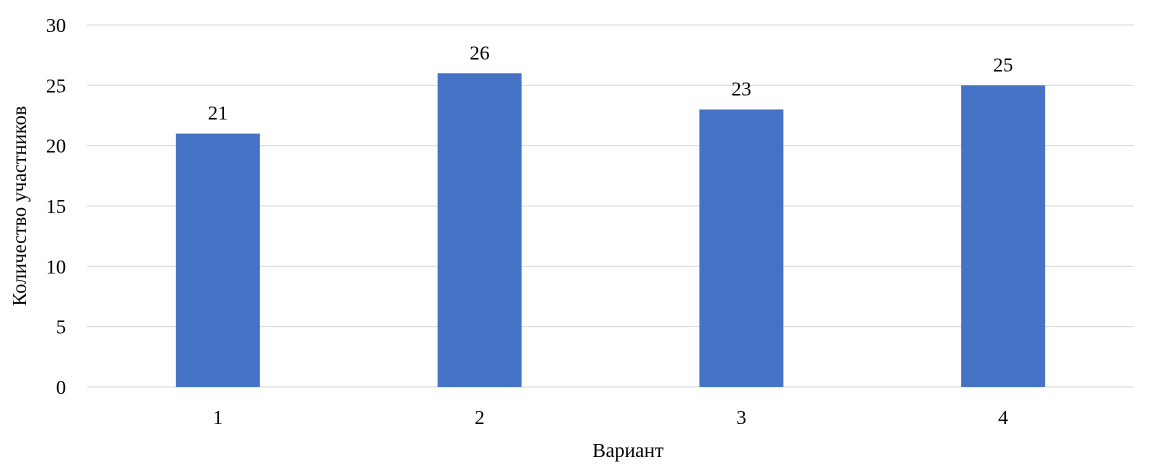  What do you see at coordinates (610, 418) in the screenshot?
I see `x-axis-ticks: 1 2 3 4` at bounding box center [610, 418].